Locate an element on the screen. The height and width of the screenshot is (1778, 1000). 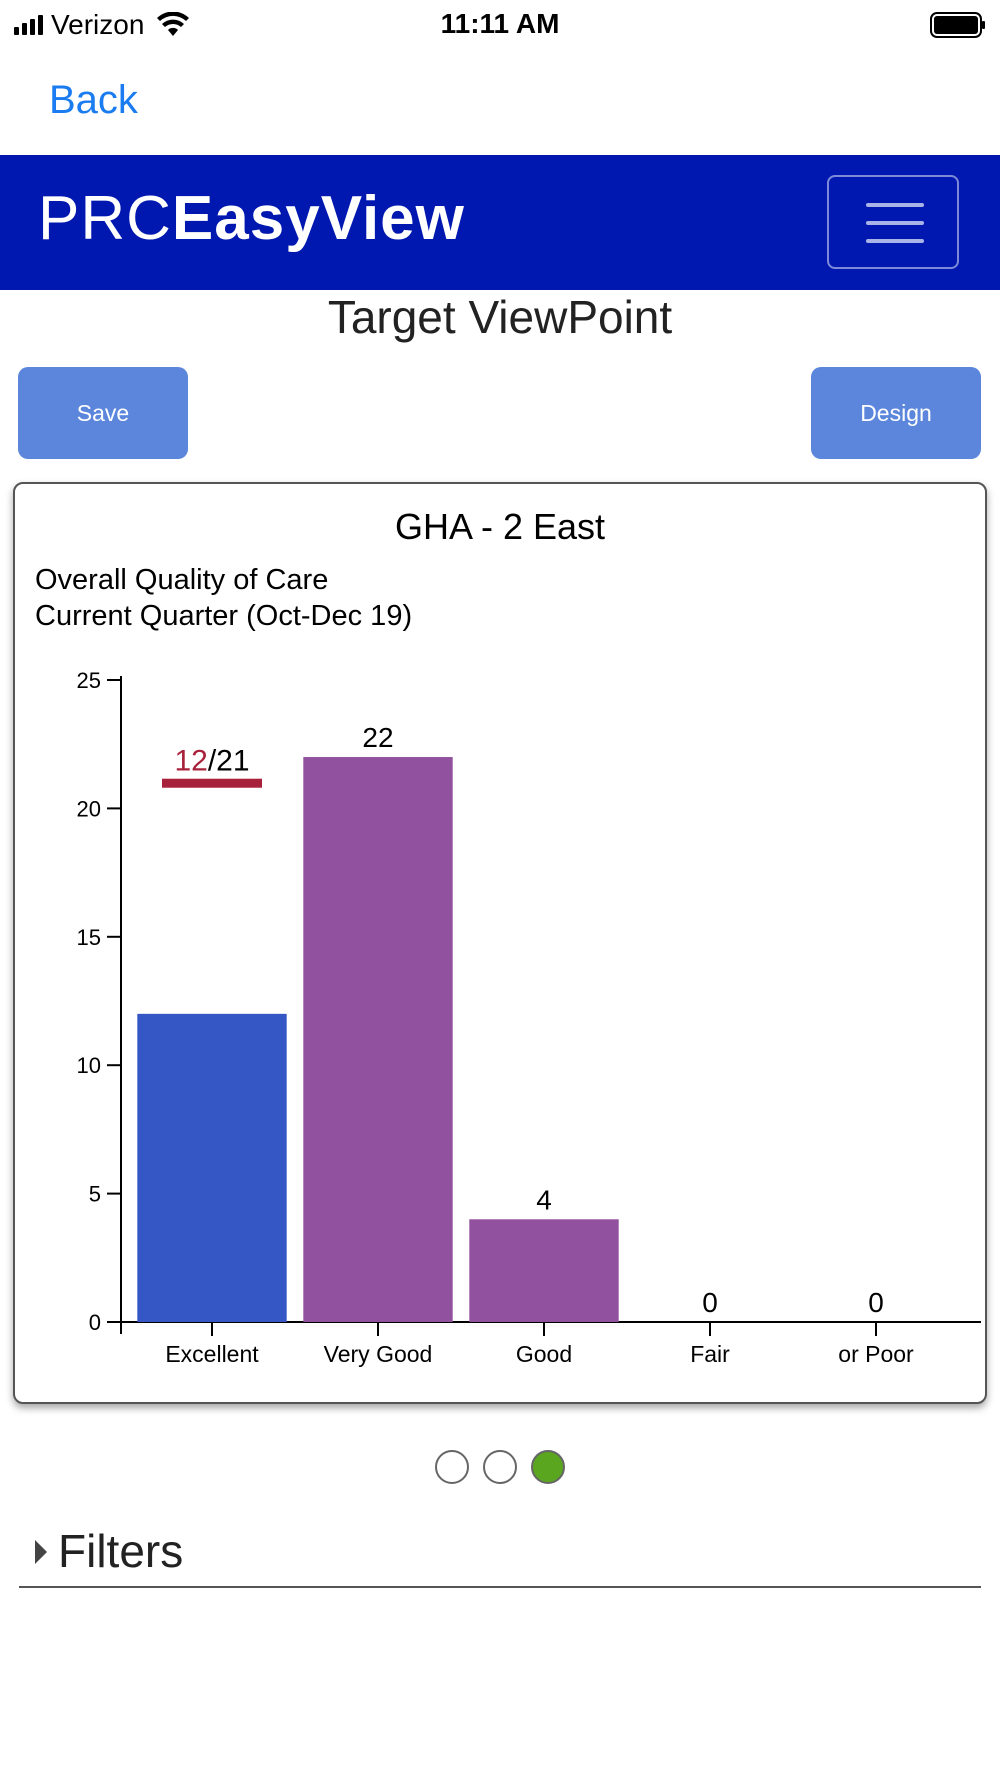
logo-text-bold: EasyView is located at coordinates (318, 218).